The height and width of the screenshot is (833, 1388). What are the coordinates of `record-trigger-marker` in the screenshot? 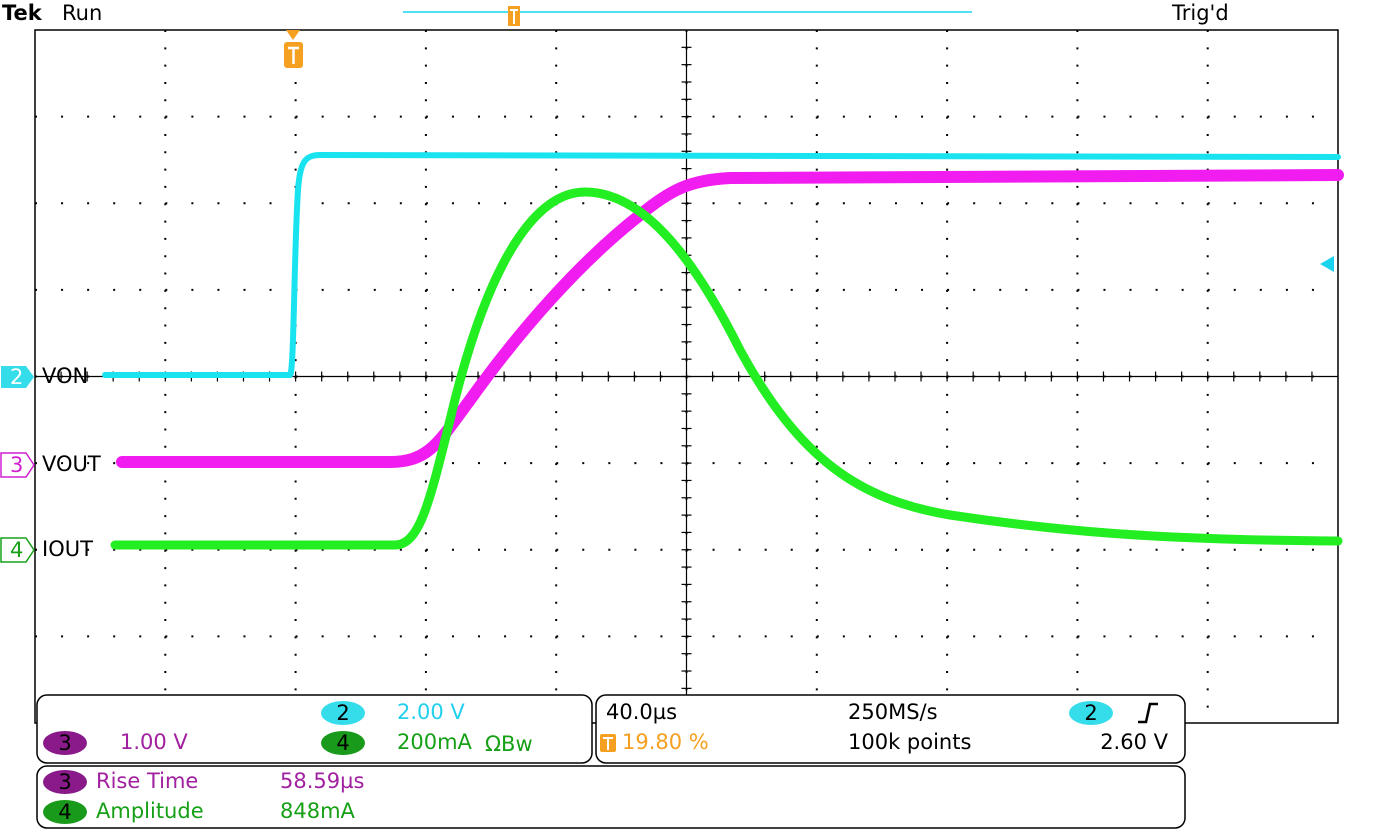 It's located at (514, 16).